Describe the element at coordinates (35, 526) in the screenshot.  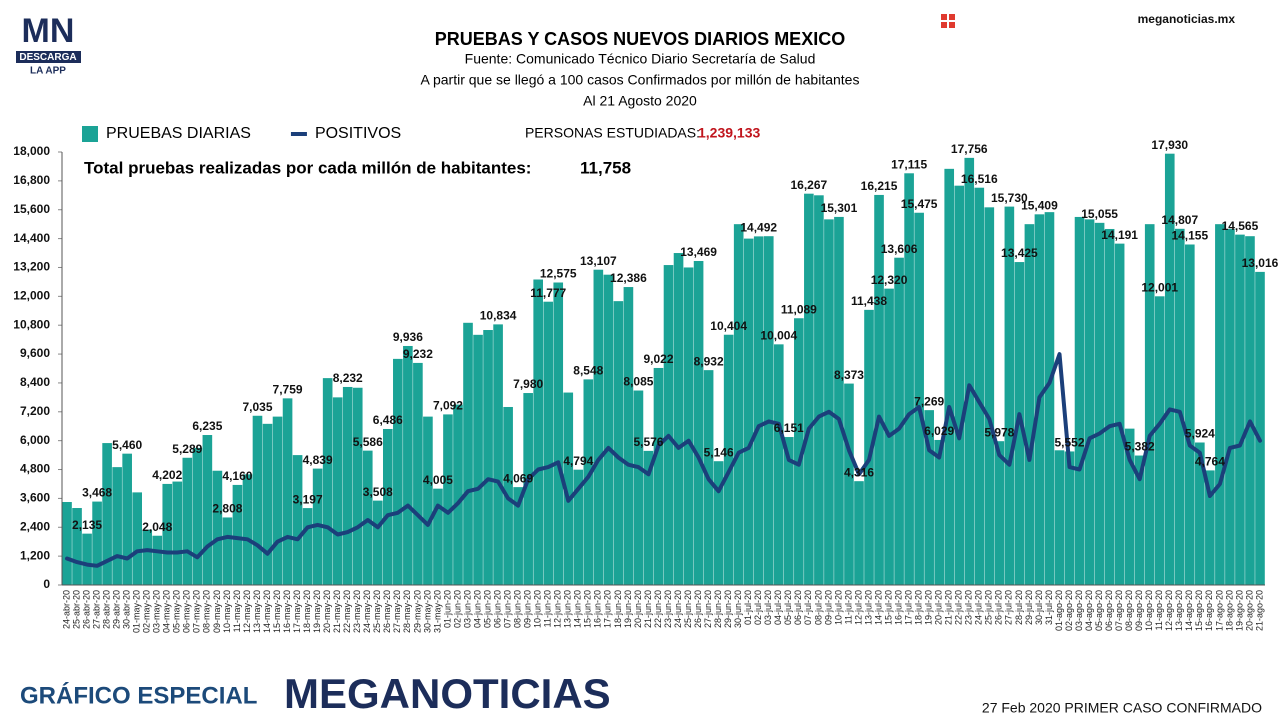
I see `y-tick-label: 2,400` at that location.